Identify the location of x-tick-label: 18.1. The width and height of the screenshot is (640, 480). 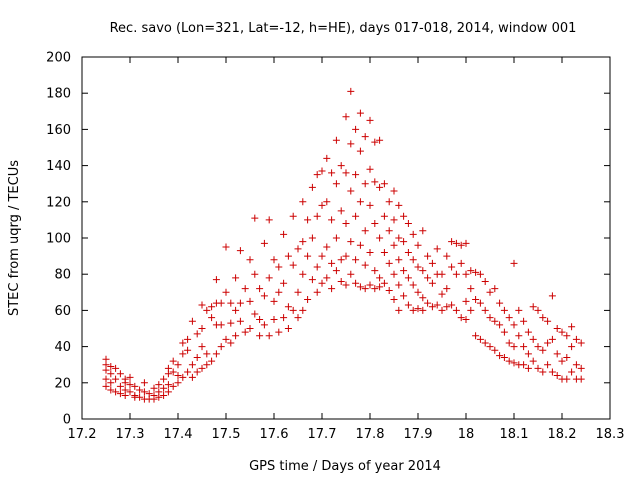
(514, 434).